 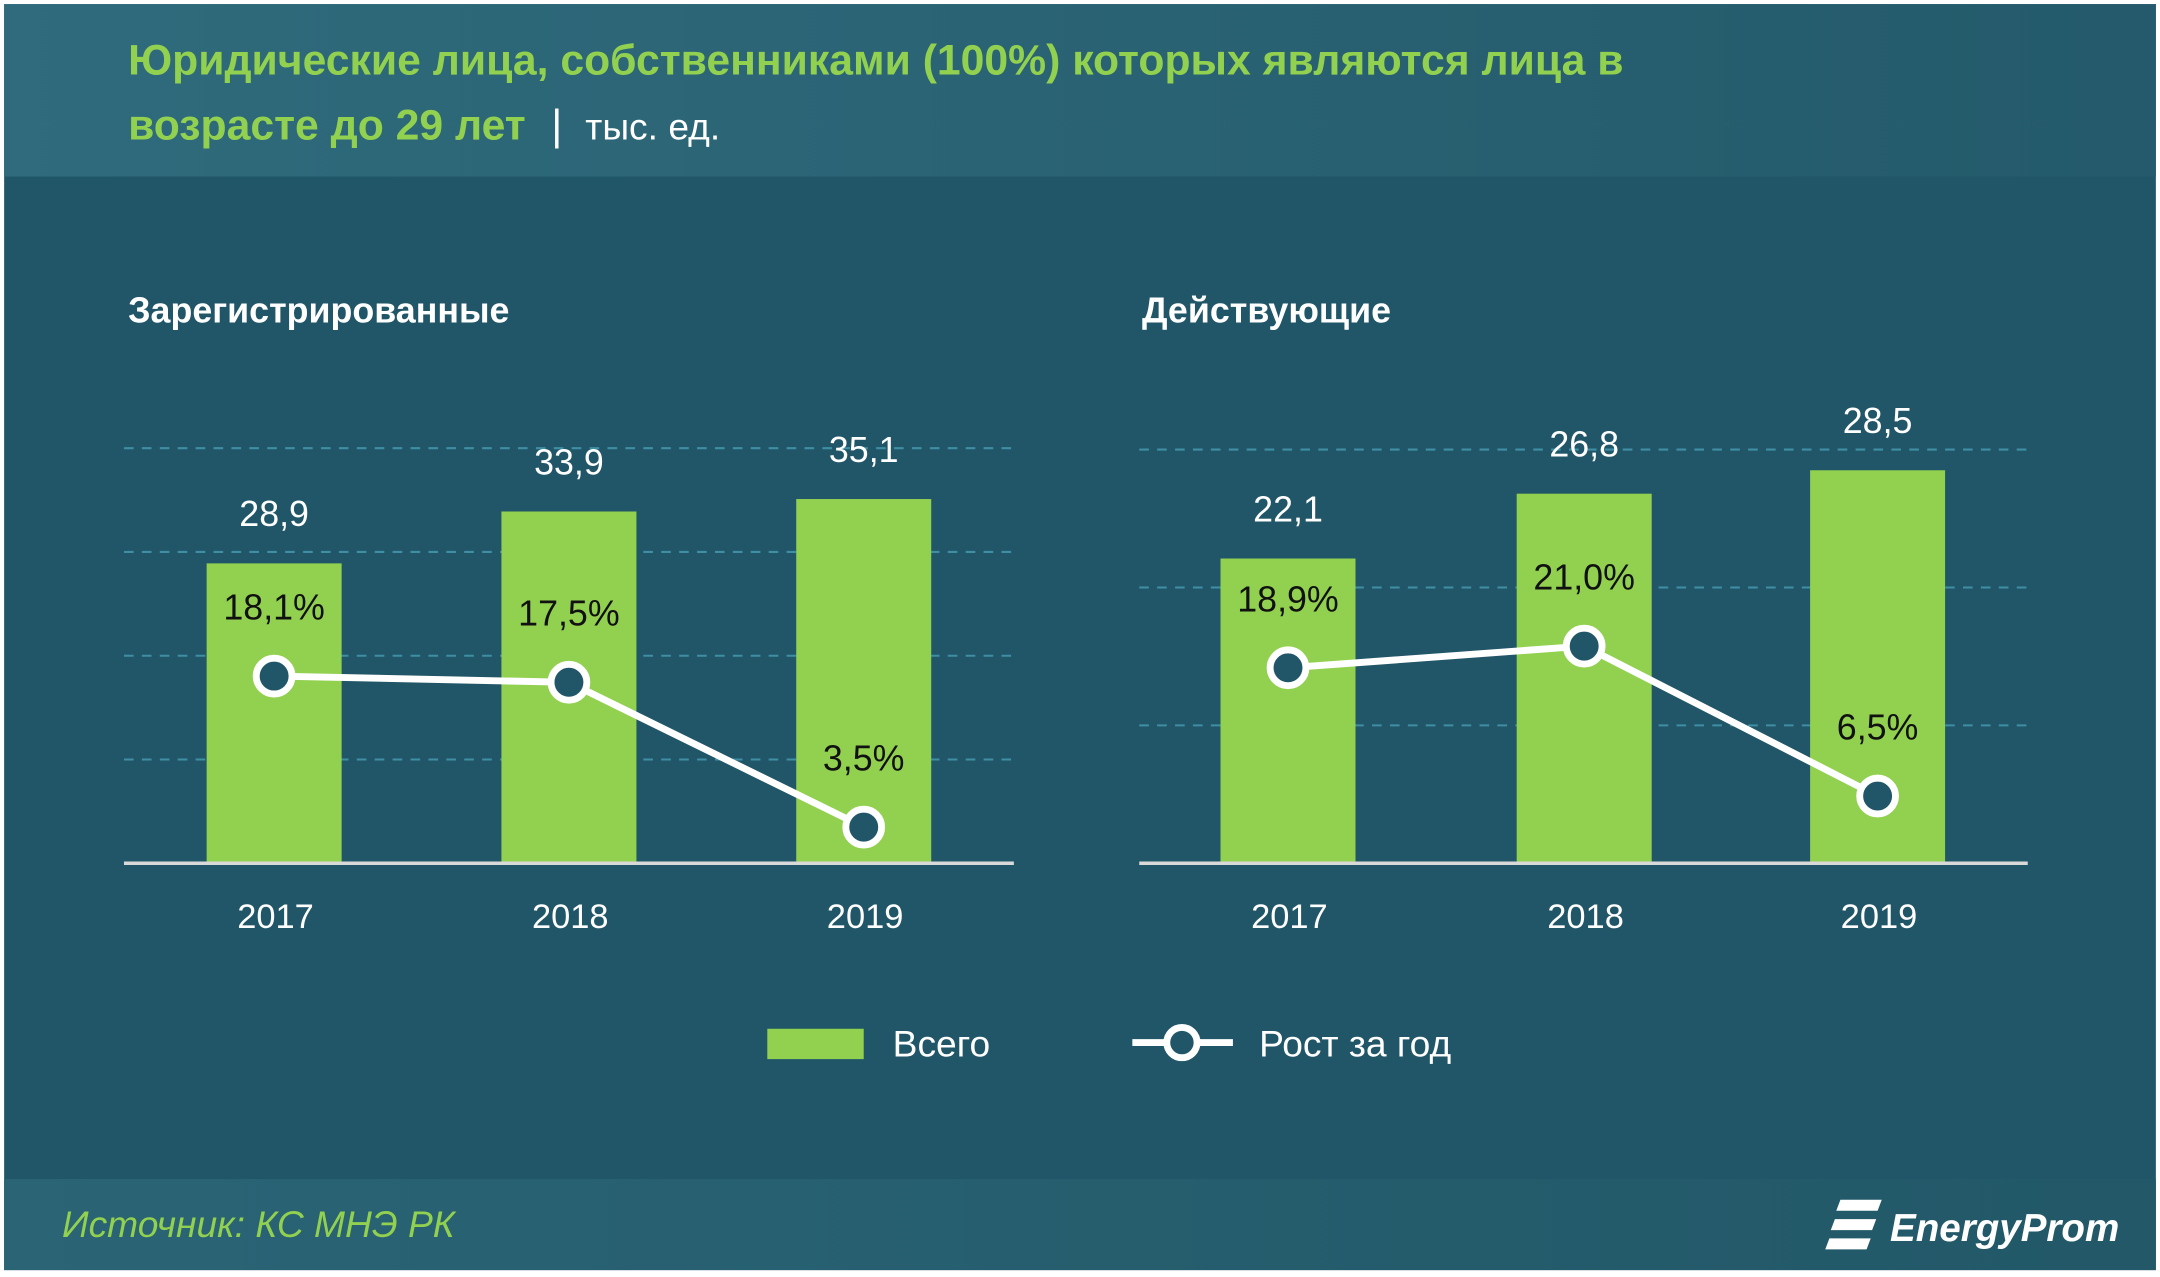 What do you see at coordinates (1109, 1043) in the screenshot?
I see `legend: Всего Рост за год` at bounding box center [1109, 1043].